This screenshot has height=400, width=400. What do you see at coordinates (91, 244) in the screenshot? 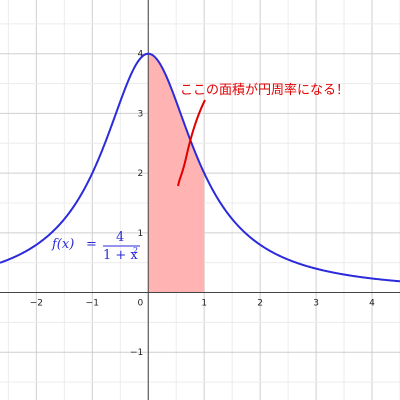
I see `function-label-eq: =` at bounding box center [91, 244].